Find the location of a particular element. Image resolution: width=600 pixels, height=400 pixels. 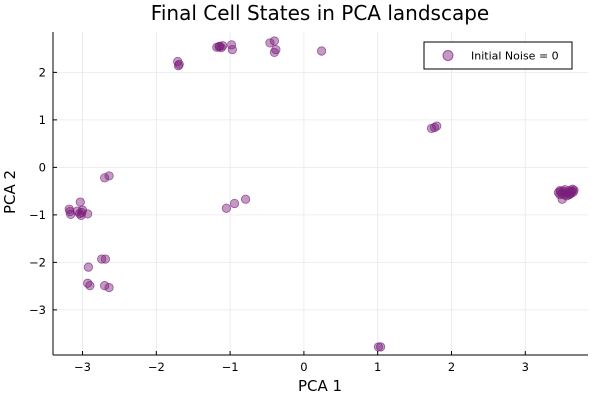

x-tick-label: −3 is located at coordinates (82, 367).